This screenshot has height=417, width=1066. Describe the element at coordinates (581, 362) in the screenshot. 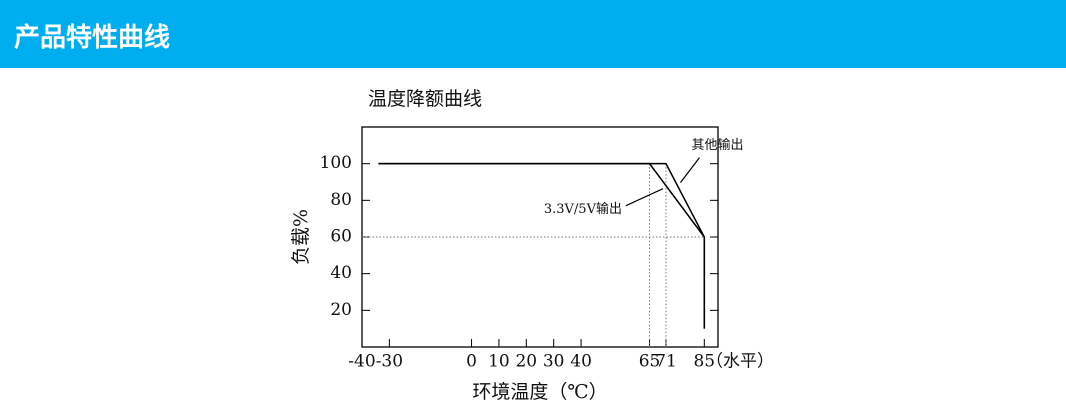

I see `x-tick-label: 40` at that location.